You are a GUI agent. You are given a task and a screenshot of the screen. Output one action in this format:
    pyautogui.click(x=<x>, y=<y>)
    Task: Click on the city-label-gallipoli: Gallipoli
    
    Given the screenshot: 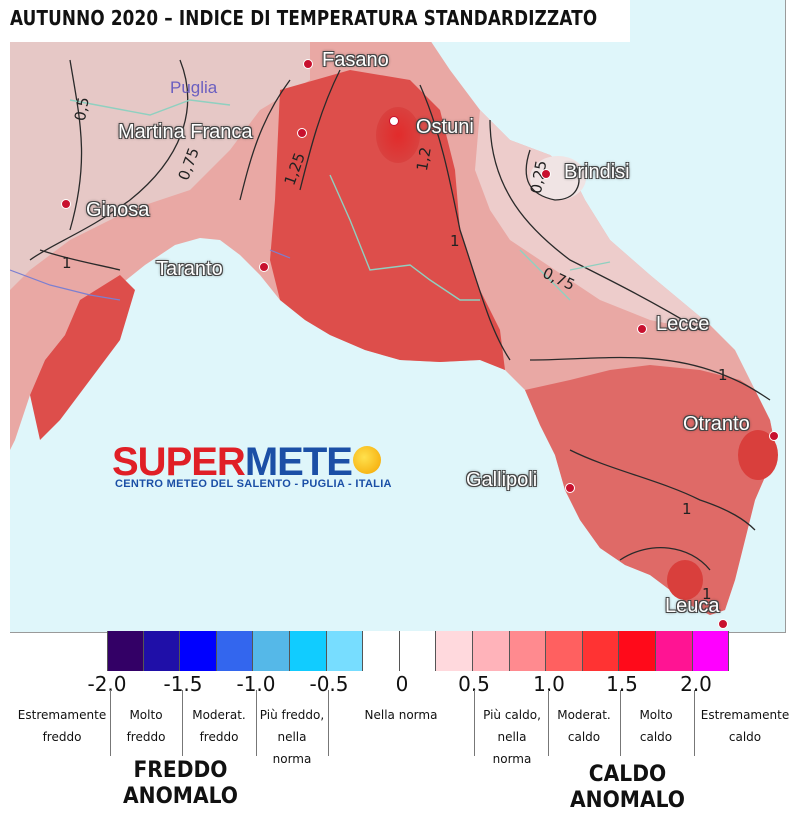 What is the action you would take?
    pyautogui.click(x=502, y=480)
    